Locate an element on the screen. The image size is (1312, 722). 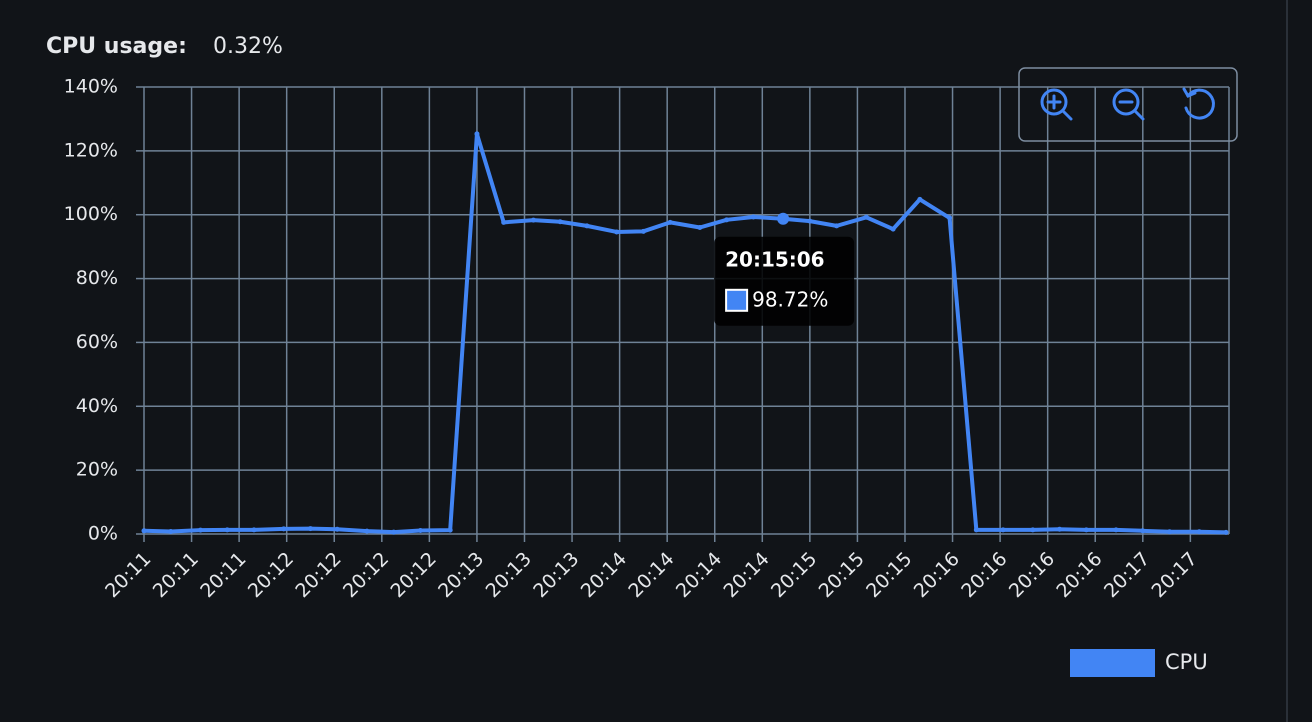
y-tick-label: 120% is located at coordinates (91, 150).